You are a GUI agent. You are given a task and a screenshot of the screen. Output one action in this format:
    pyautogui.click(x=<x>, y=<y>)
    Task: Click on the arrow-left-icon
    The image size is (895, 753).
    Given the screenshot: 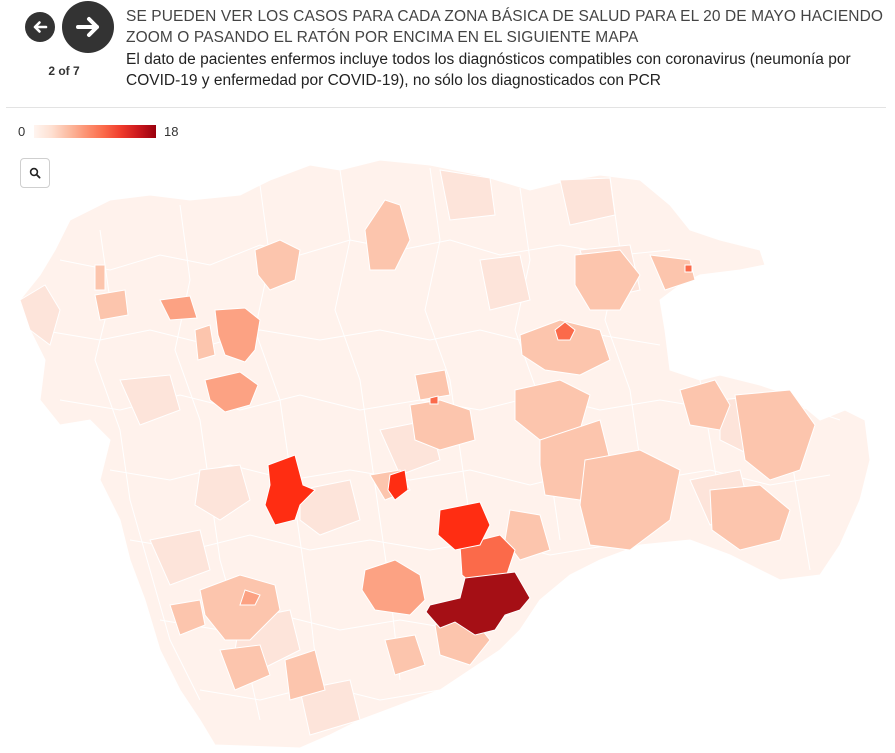 What is the action you would take?
    pyautogui.click(x=40, y=27)
    